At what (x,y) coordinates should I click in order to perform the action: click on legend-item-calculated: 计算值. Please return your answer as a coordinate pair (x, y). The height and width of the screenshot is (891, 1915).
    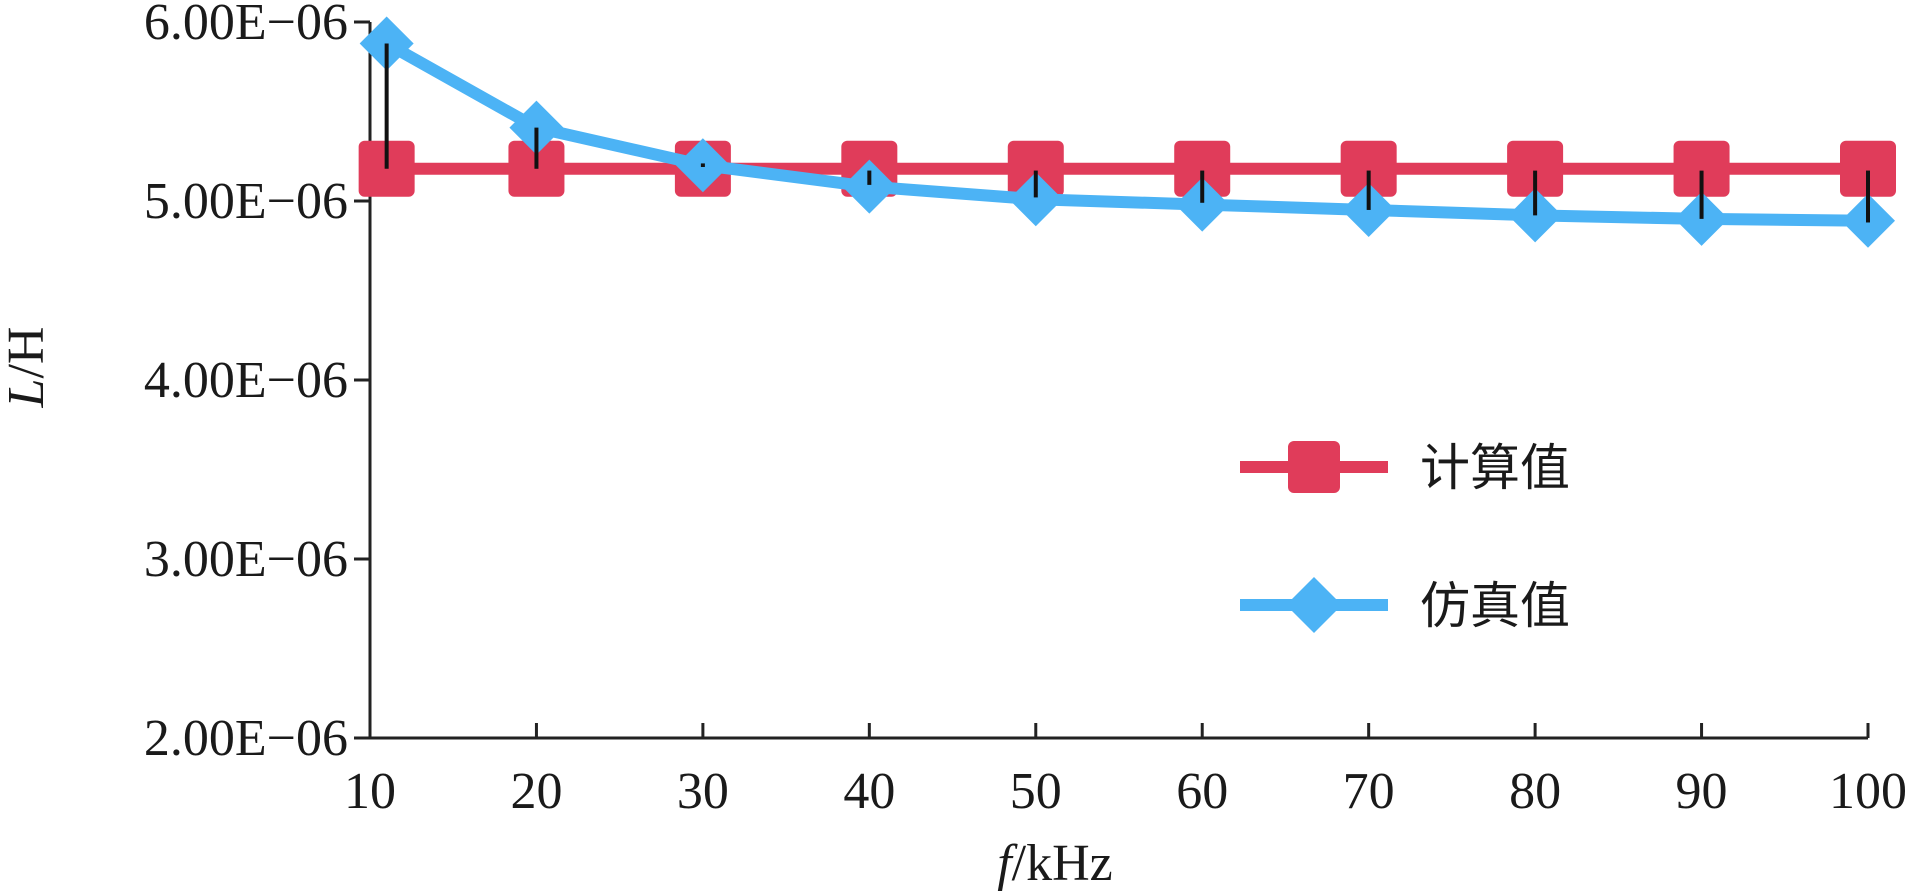
    Looking at the image, I should click on (1405, 468).